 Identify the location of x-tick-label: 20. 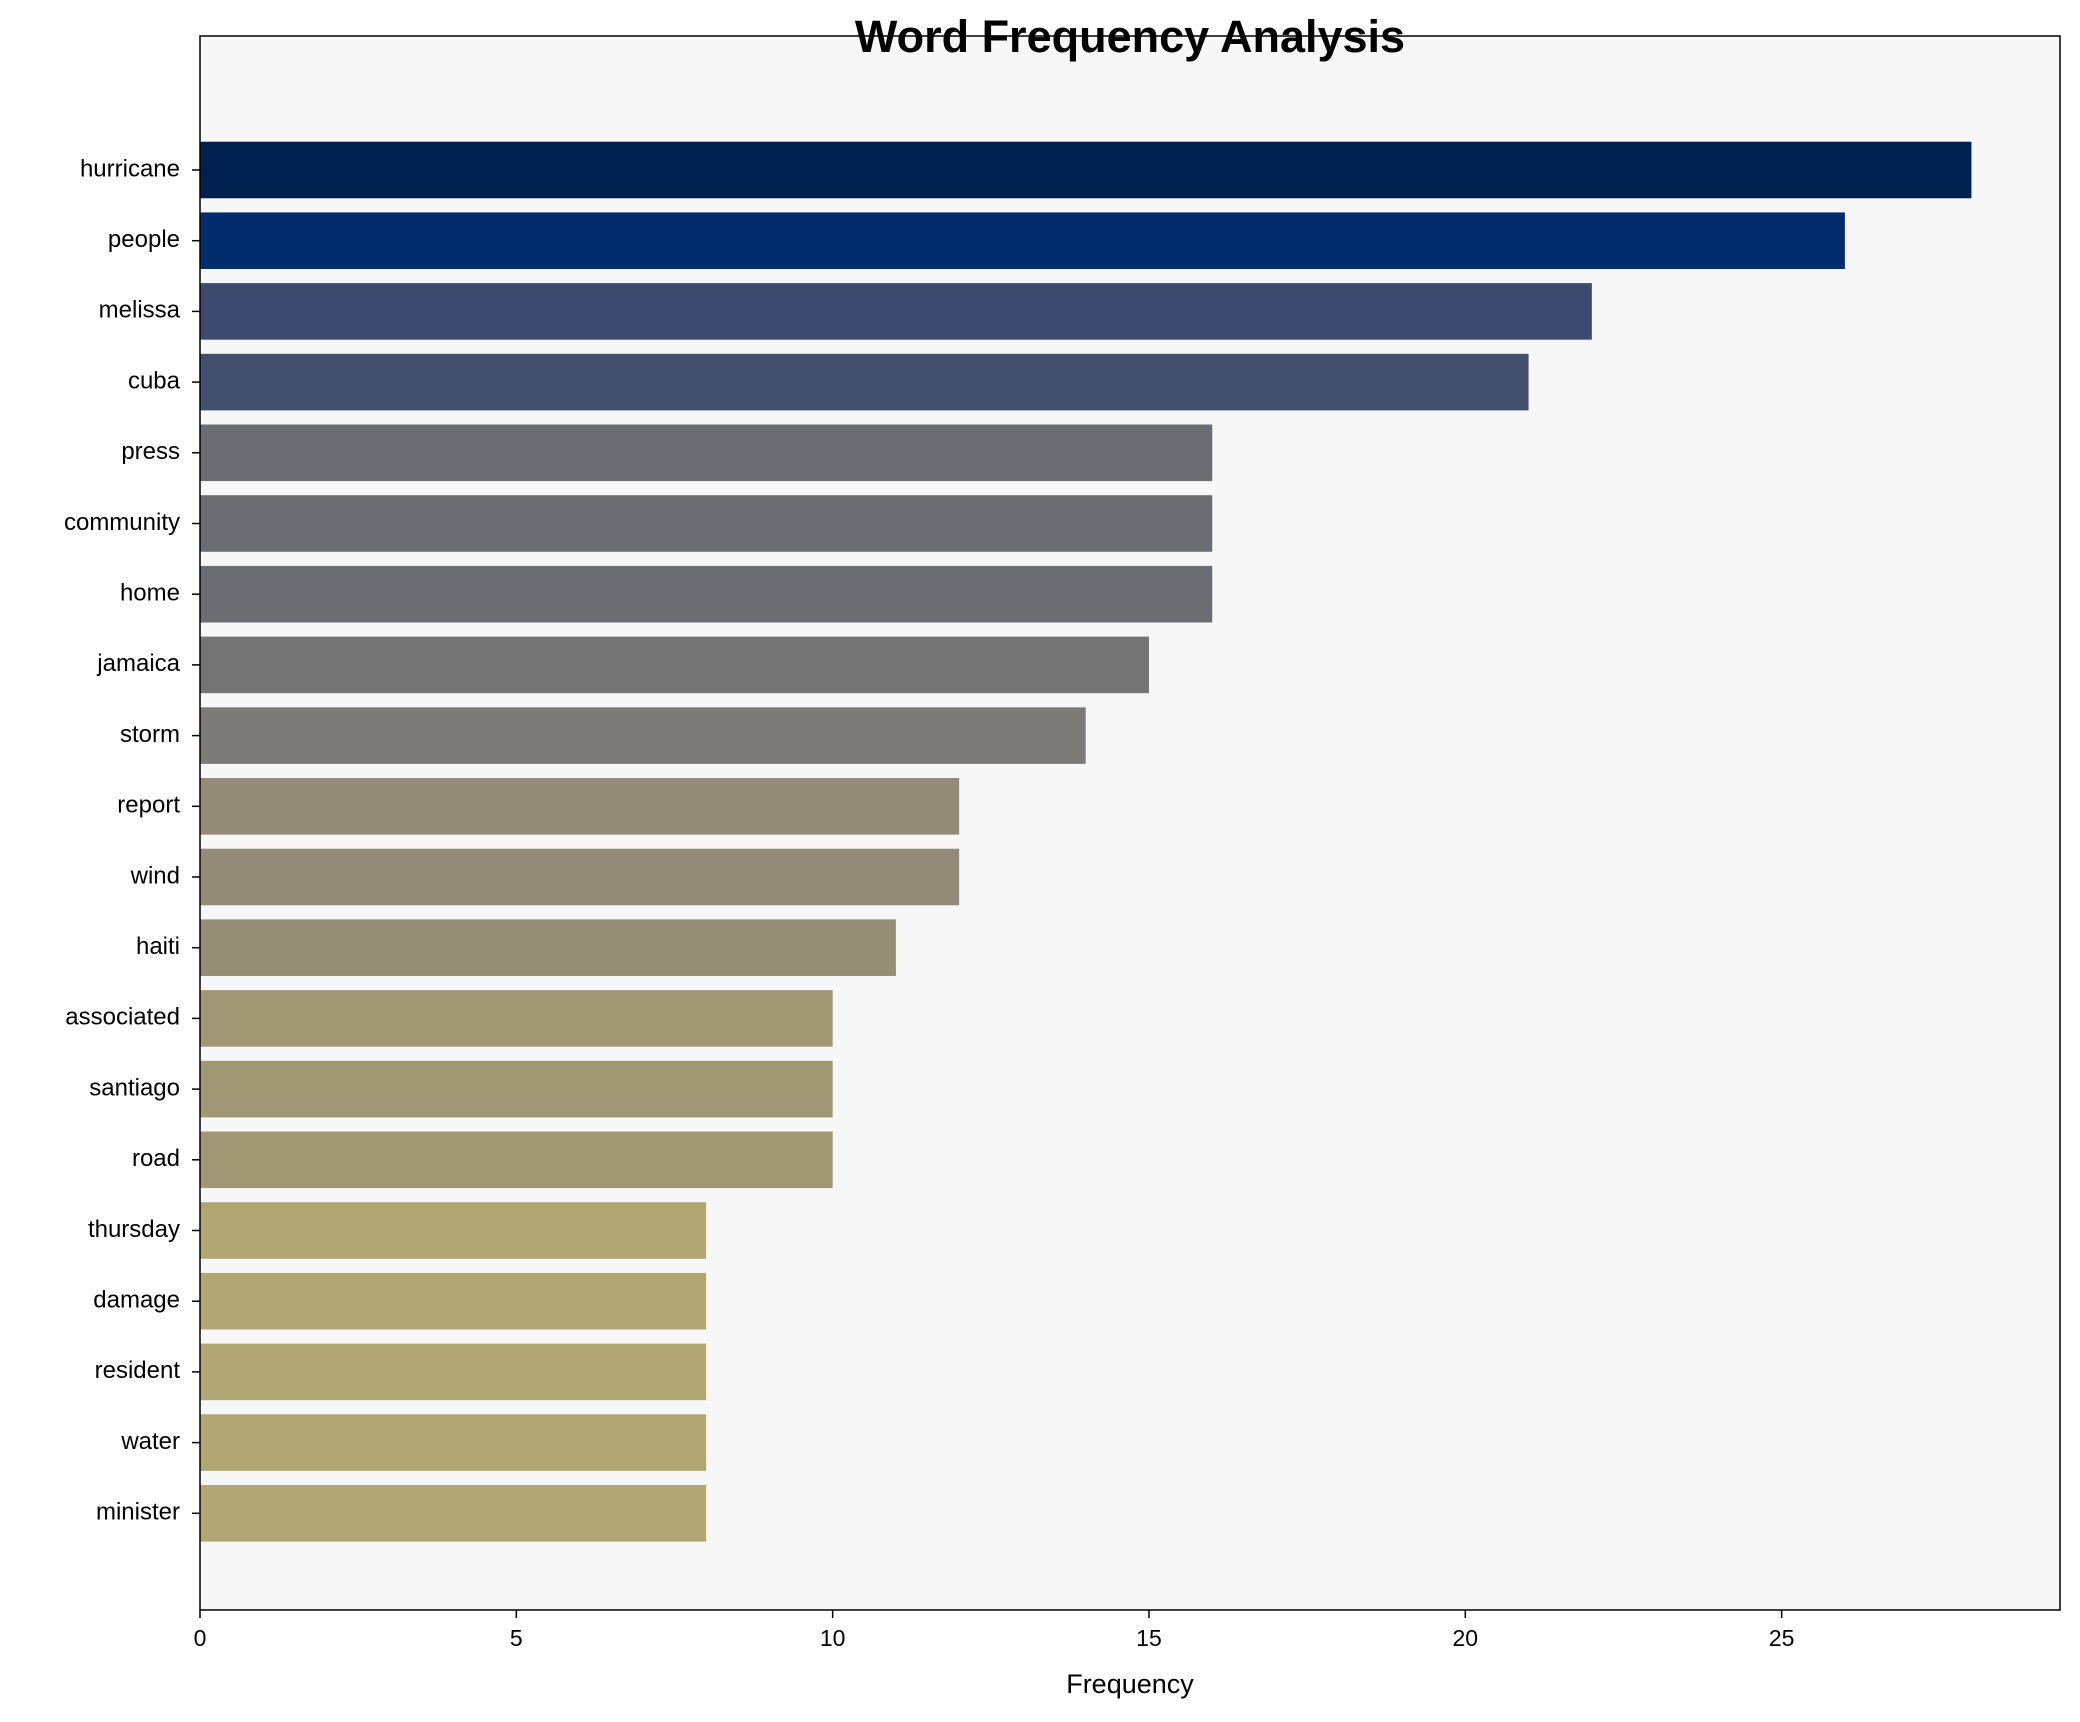
(1466, 1638).